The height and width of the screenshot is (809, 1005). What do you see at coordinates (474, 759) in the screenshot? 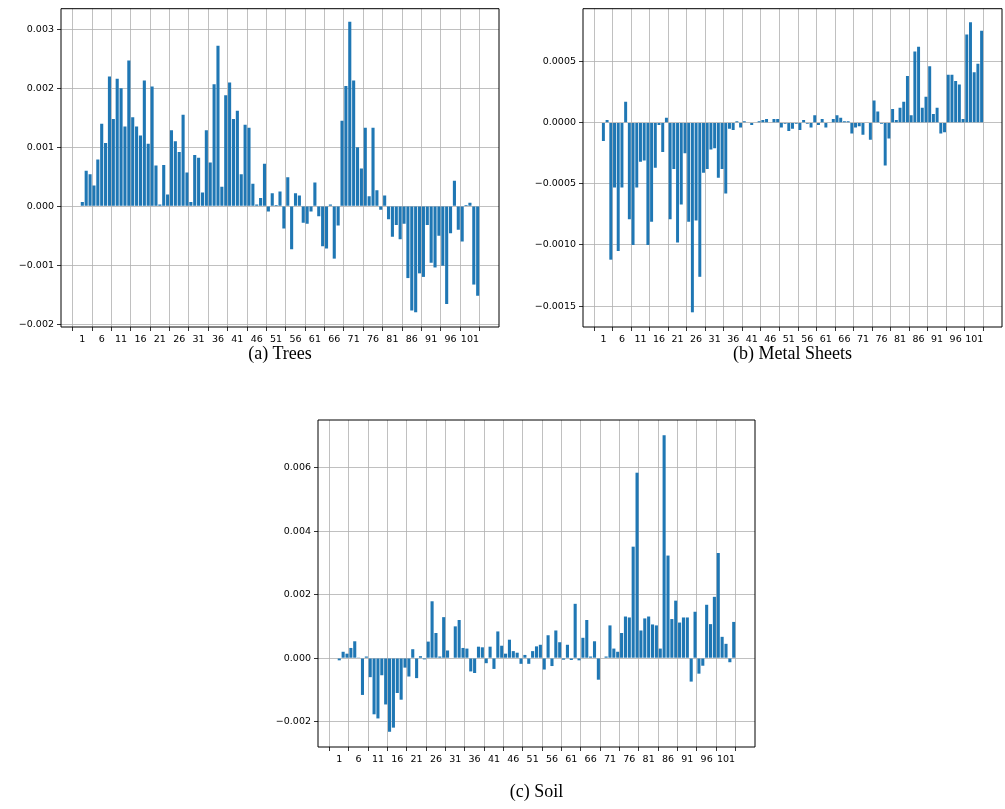
I see `x-tick-label: 36` at bounding box center [474, 759].